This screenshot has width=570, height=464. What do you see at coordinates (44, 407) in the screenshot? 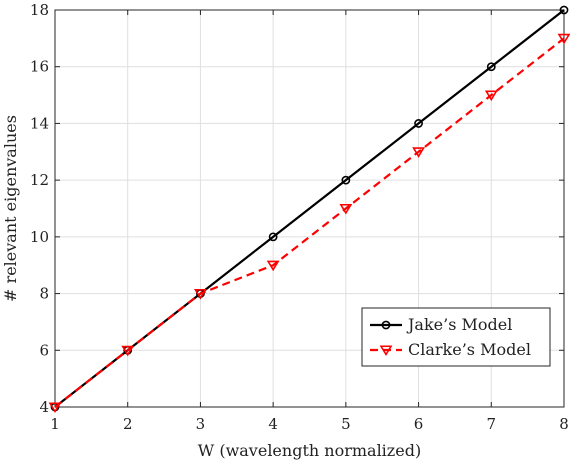
I see `y-tick-label: 4` at bounding box center [44, 407].